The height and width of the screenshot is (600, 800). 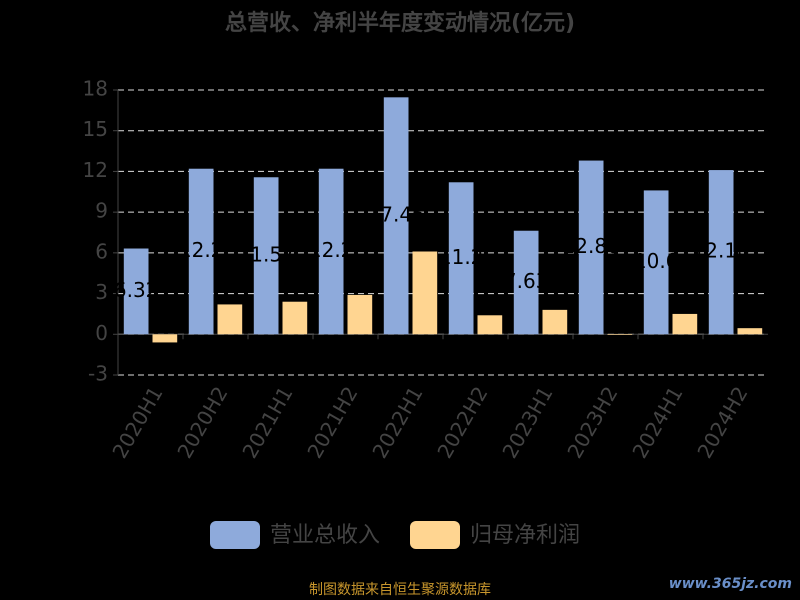 I want to click on y-tick-label: 0, so click(x=101, y=333).